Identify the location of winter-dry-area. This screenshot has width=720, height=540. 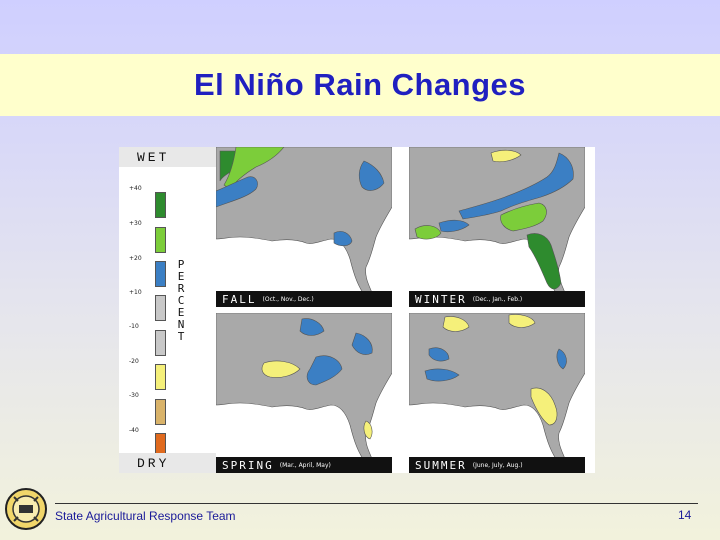
(506, 156).